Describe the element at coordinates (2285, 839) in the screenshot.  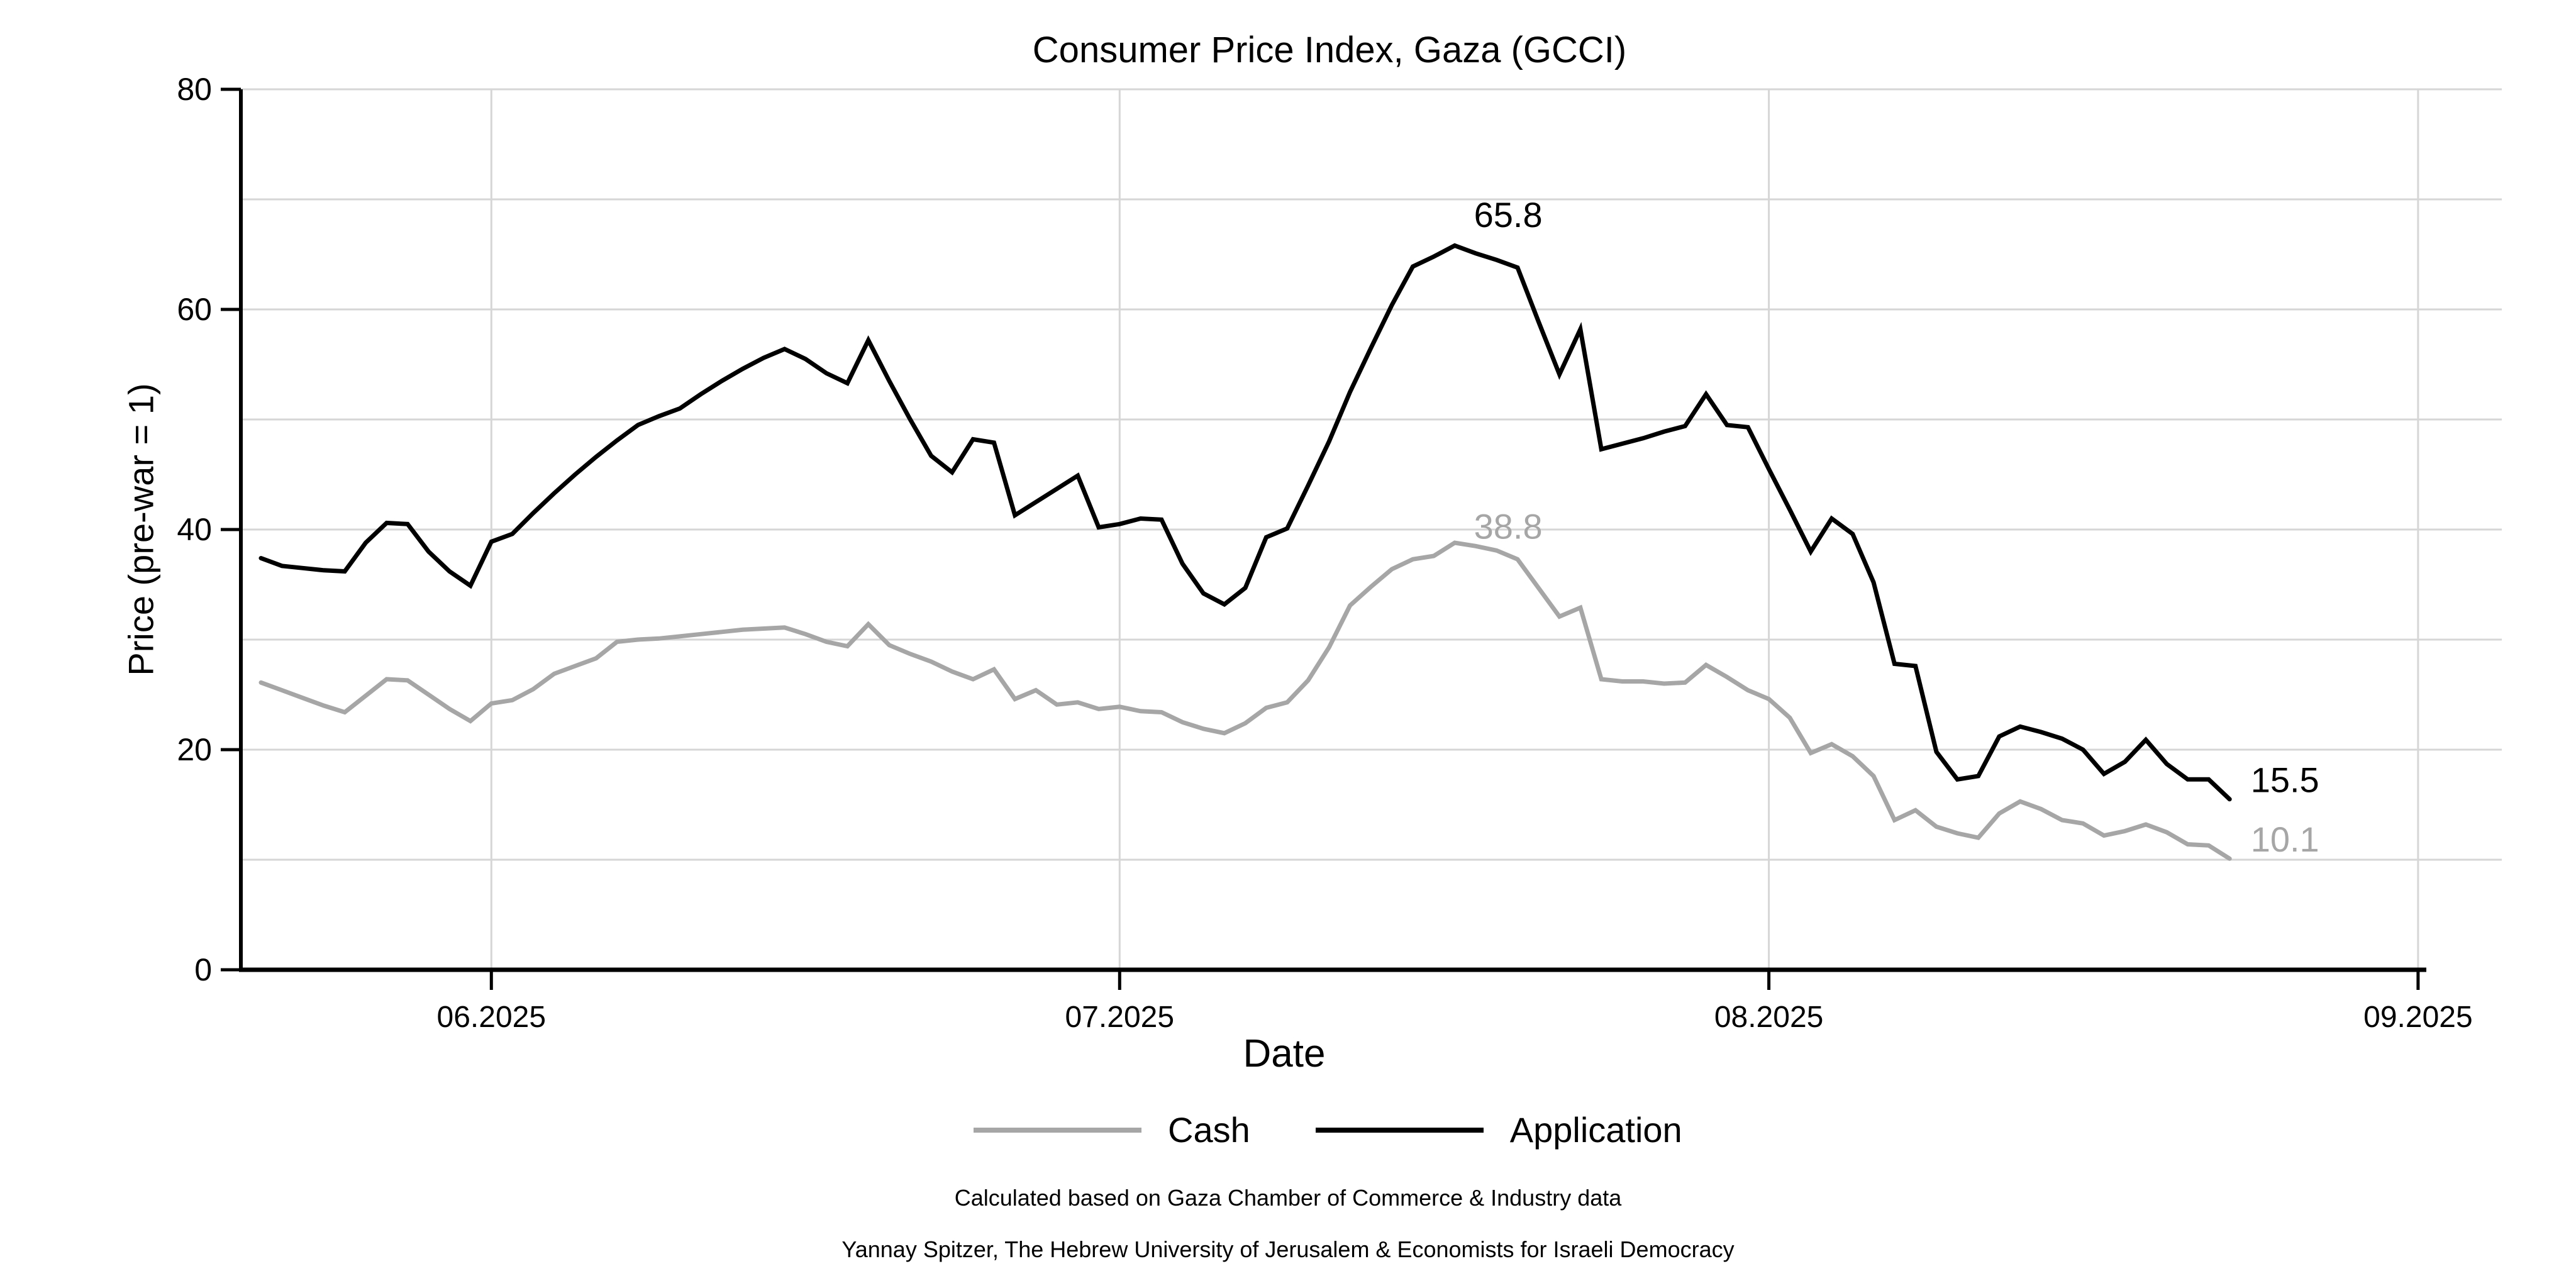
I see `annotation-cash-10.1: 10.1` at that location.